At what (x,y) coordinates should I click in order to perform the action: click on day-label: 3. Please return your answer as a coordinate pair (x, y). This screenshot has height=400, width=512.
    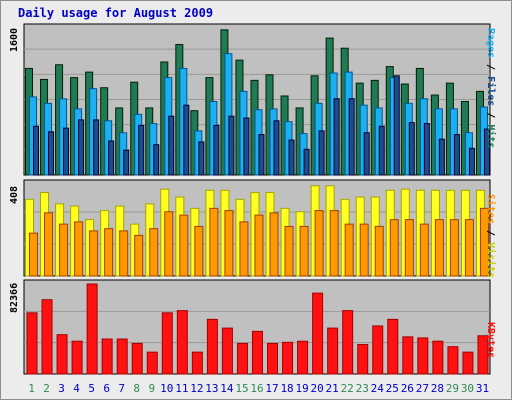
    Looking at the image, I should click on (61, 388).